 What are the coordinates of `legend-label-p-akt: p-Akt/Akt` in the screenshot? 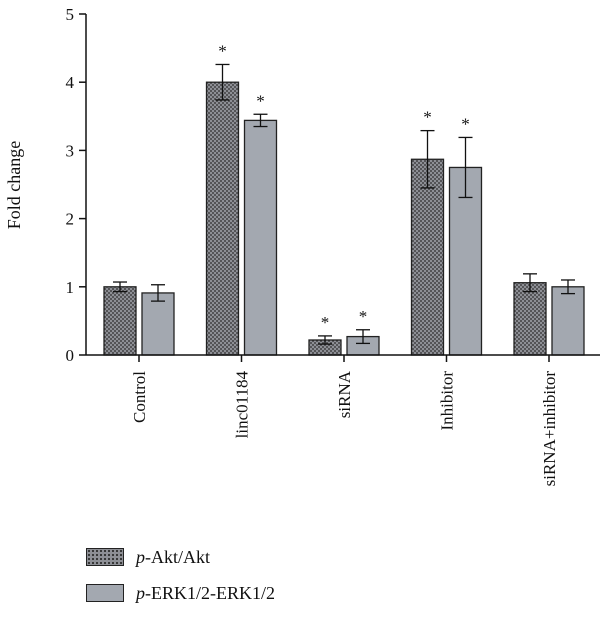 It's located at (173, 556).